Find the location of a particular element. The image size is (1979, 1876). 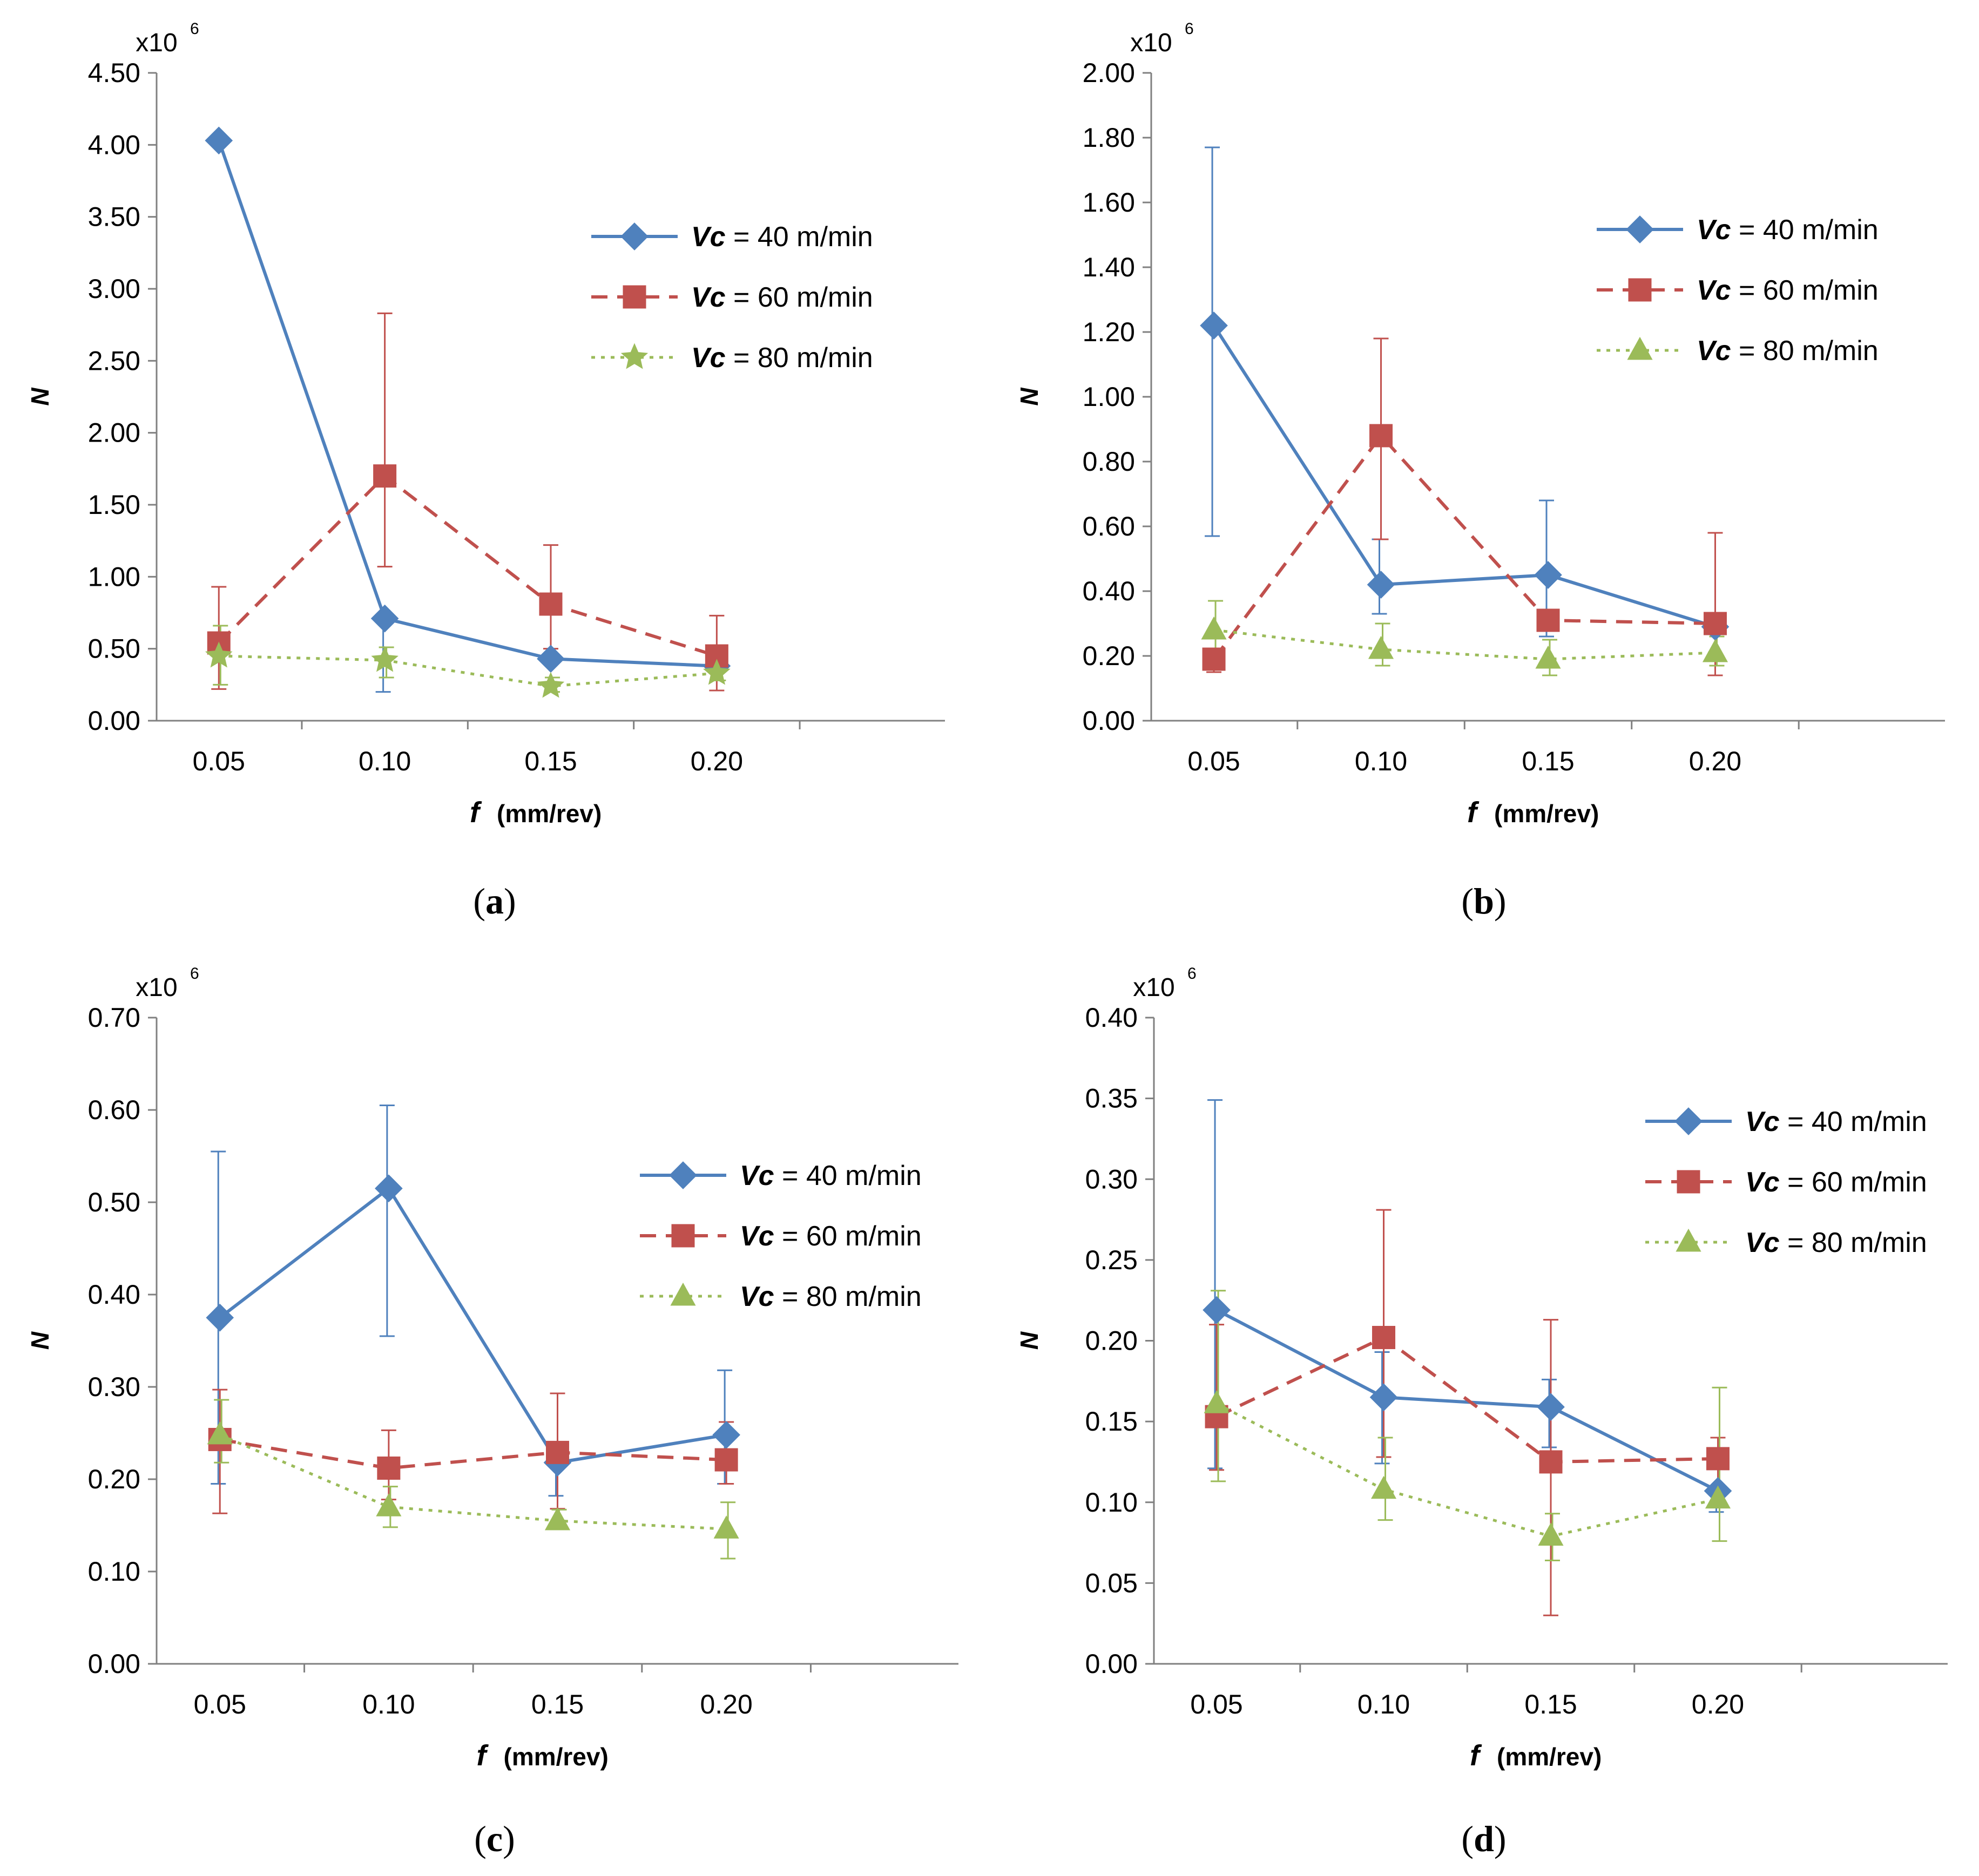

y-tick-label-d-6: 0.30 is located at coordinates (1111, 1179).